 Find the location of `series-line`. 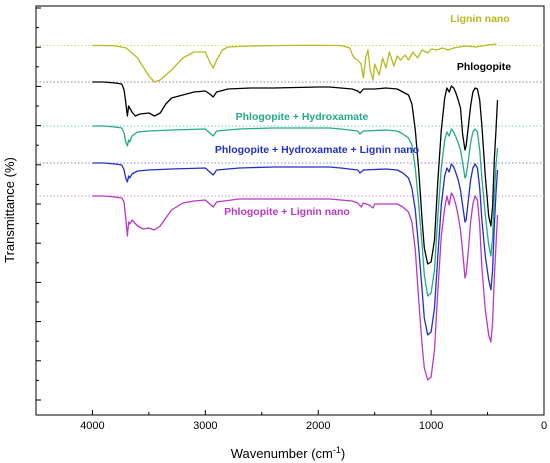

series-line is located at coordinates (294, 63).